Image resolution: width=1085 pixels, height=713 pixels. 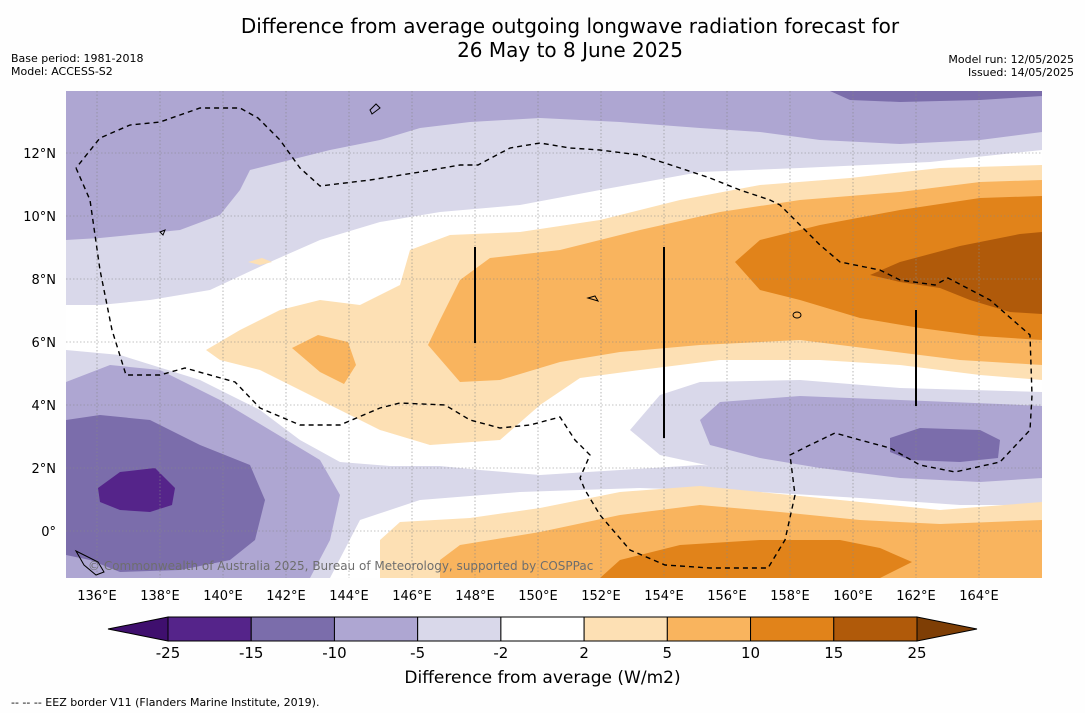 What do you see at coordinates (160, 596) in the screenshot?
I see `lon-tick-138e: 138°E` at bounding box center [160, 596].